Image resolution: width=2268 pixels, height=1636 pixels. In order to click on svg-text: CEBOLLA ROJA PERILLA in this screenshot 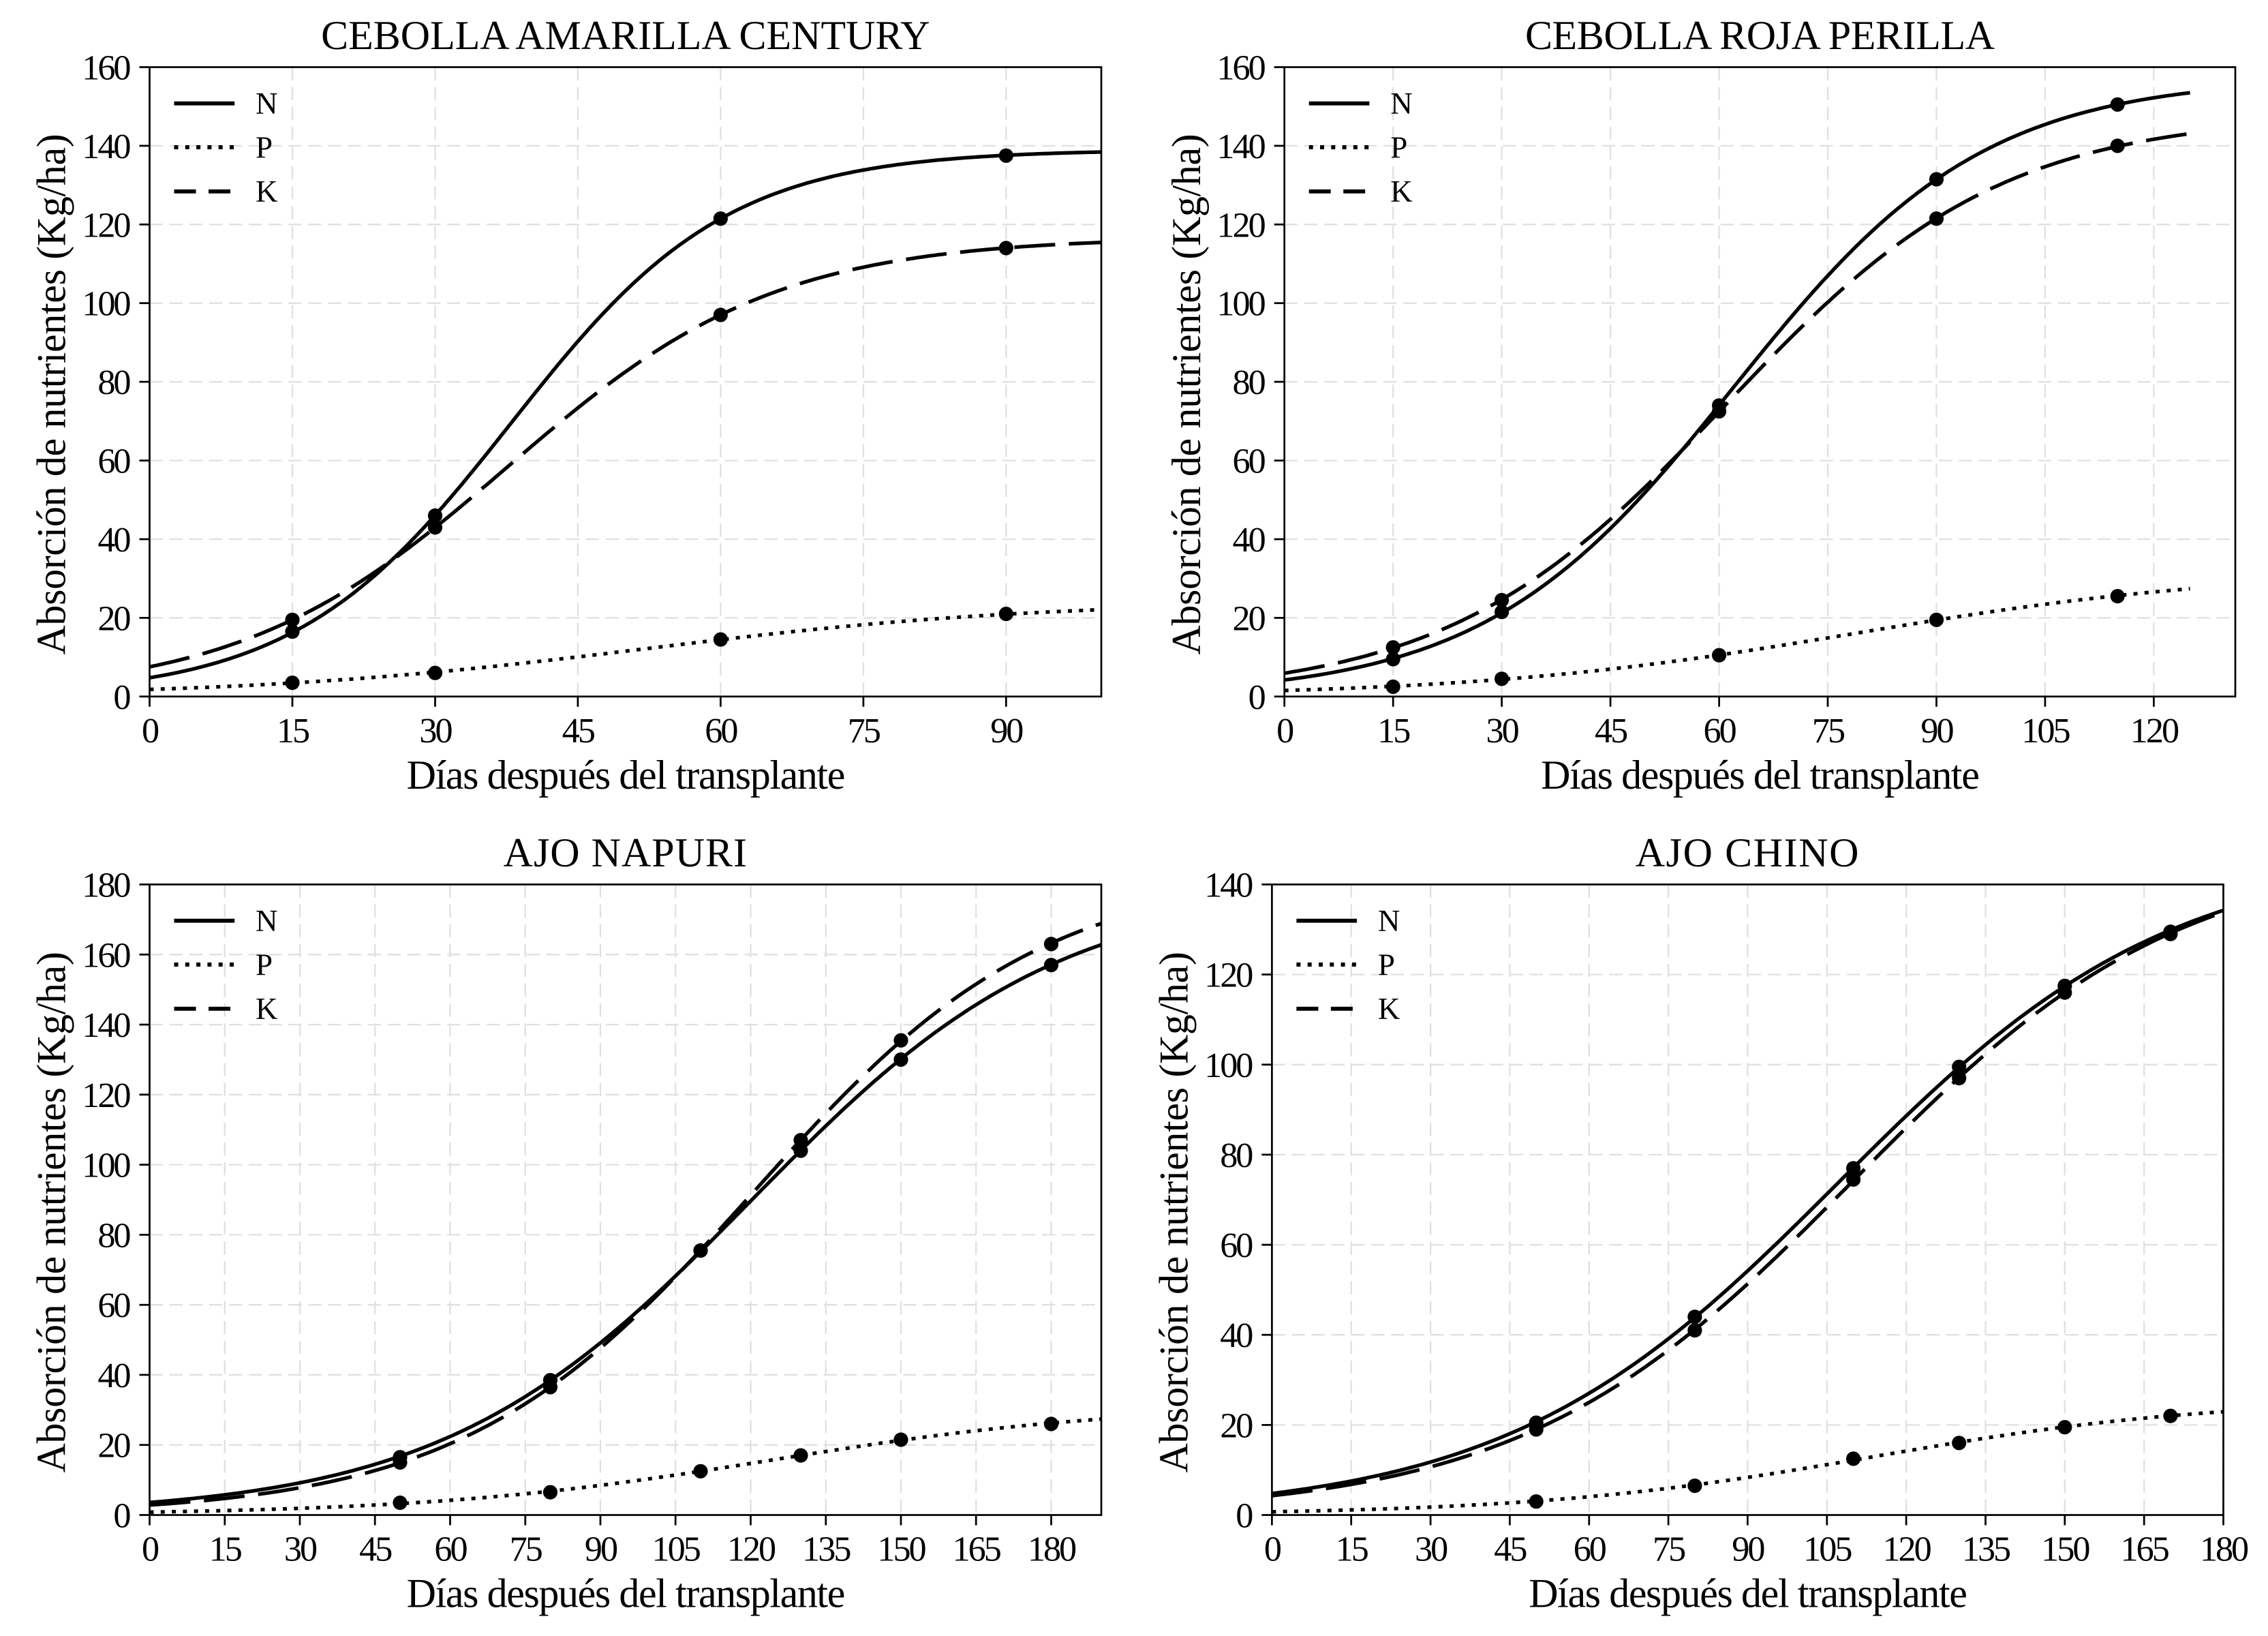, I will do `click(1760, 35)`.